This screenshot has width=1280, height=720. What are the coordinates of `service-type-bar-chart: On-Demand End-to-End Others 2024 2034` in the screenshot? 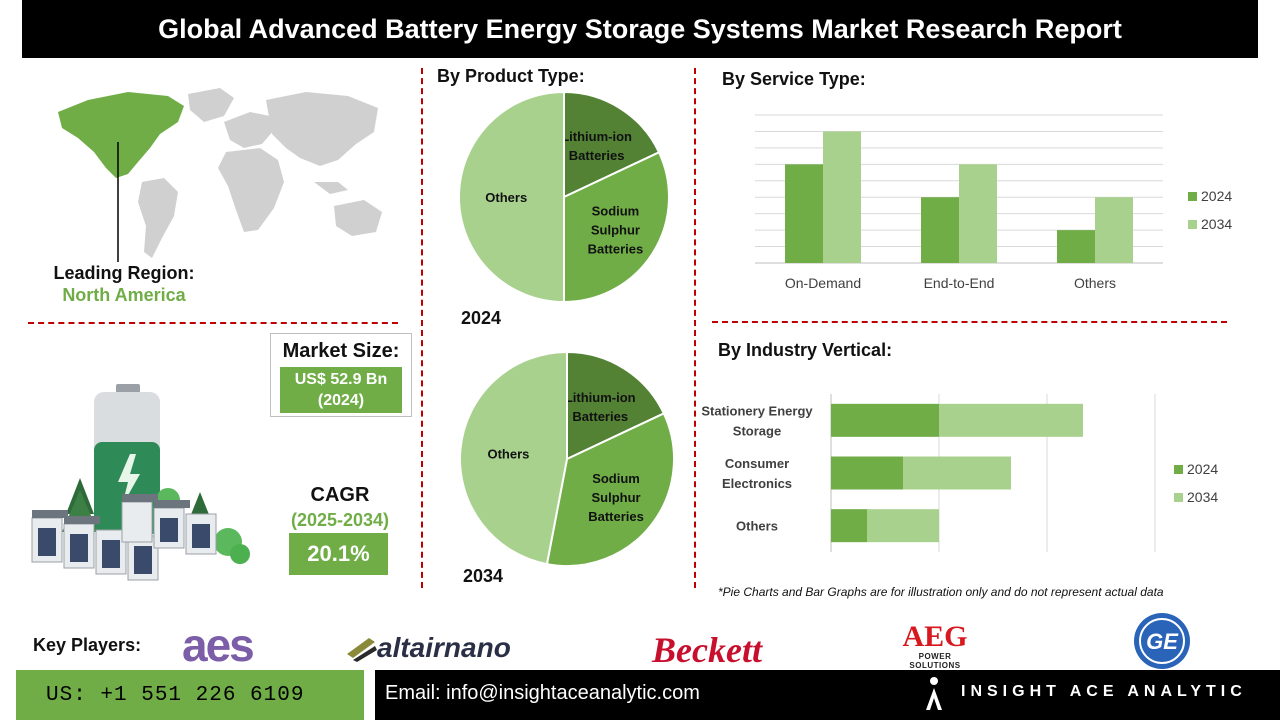 It's located at (993, 202).